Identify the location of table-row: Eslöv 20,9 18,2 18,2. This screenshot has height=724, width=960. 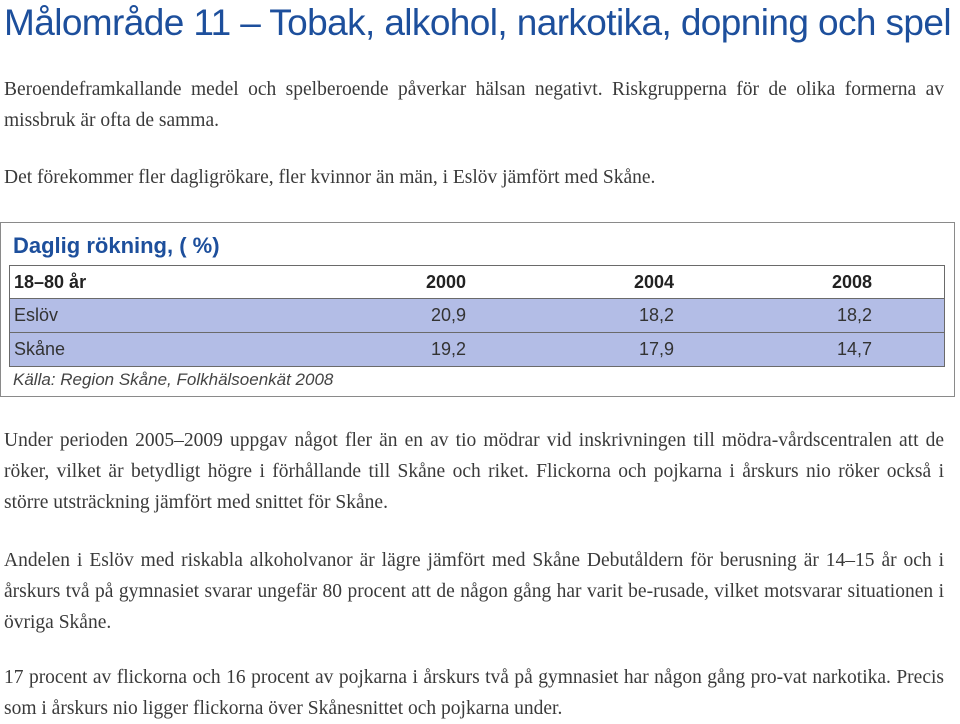
(477, 316).